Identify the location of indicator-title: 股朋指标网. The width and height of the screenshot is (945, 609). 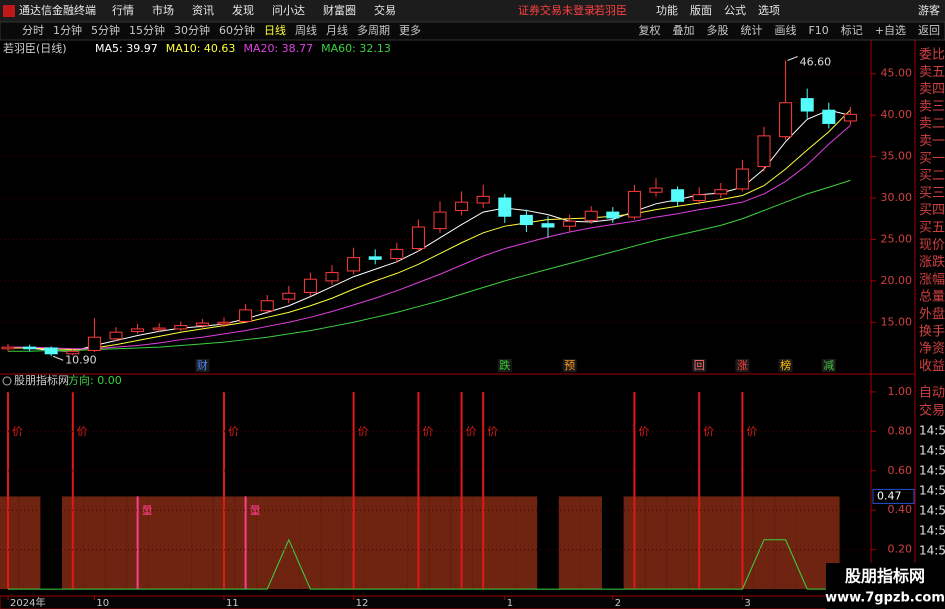
(41, 380).